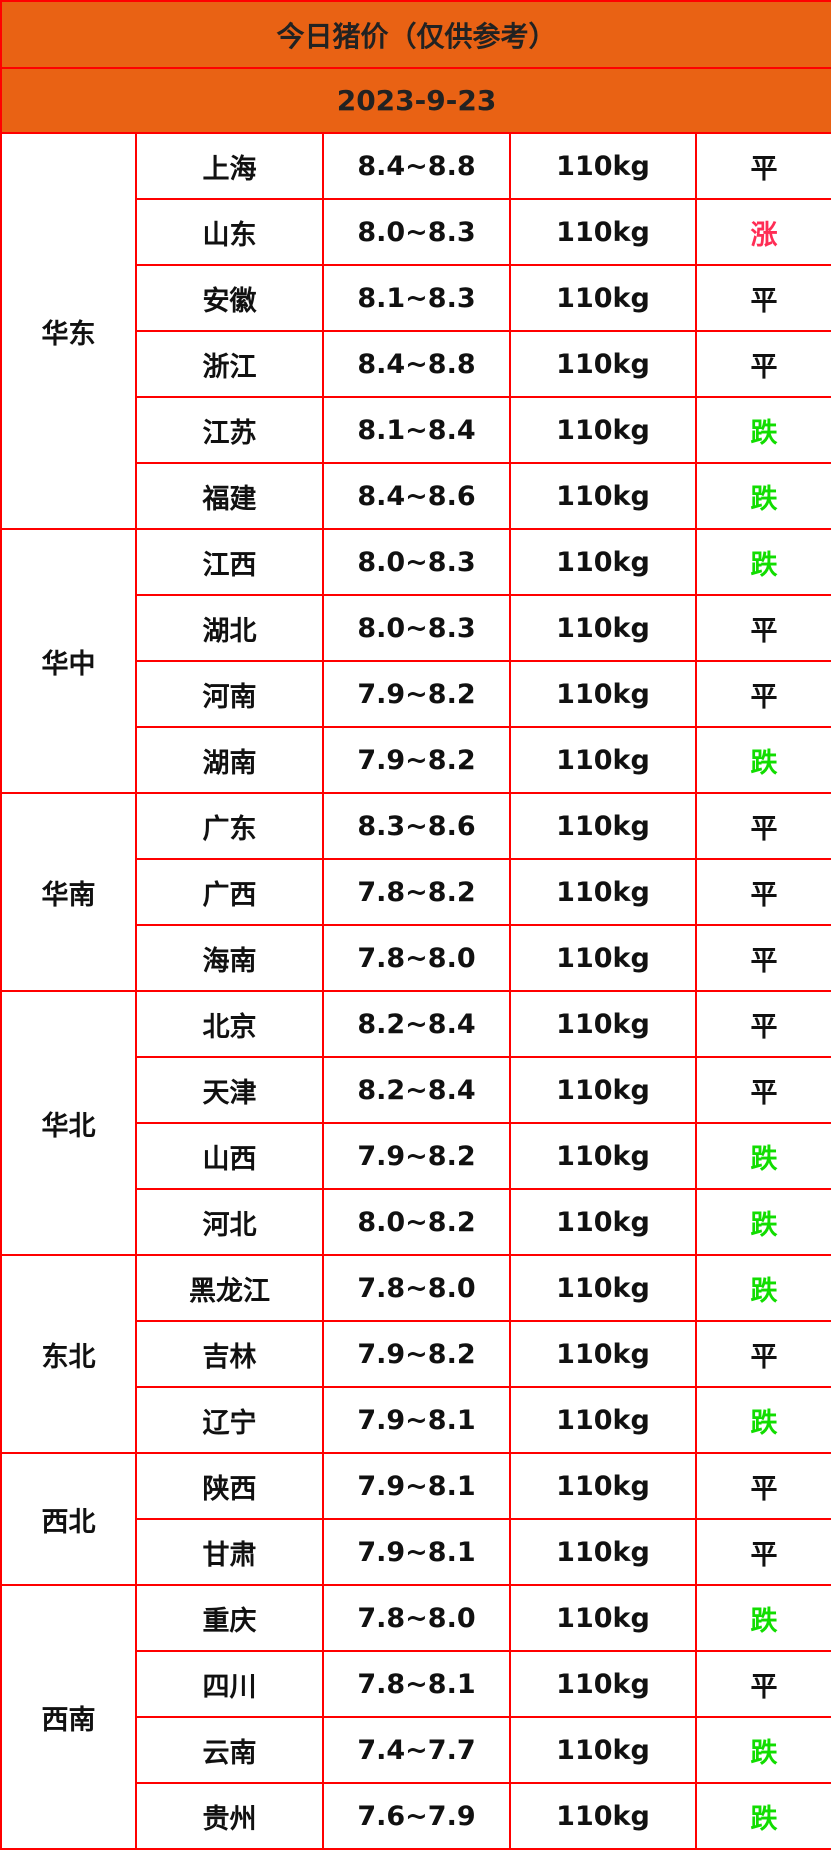  I want to click on province-cell: 吉林, so click(229, 1354).